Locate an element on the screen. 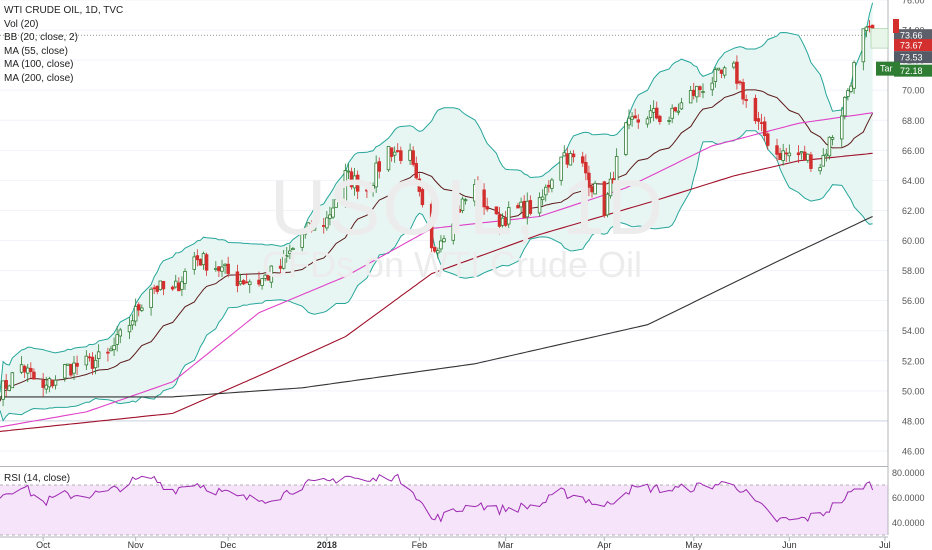  legend-ma100: MA (100, close) is located at coordinates (39, 64).